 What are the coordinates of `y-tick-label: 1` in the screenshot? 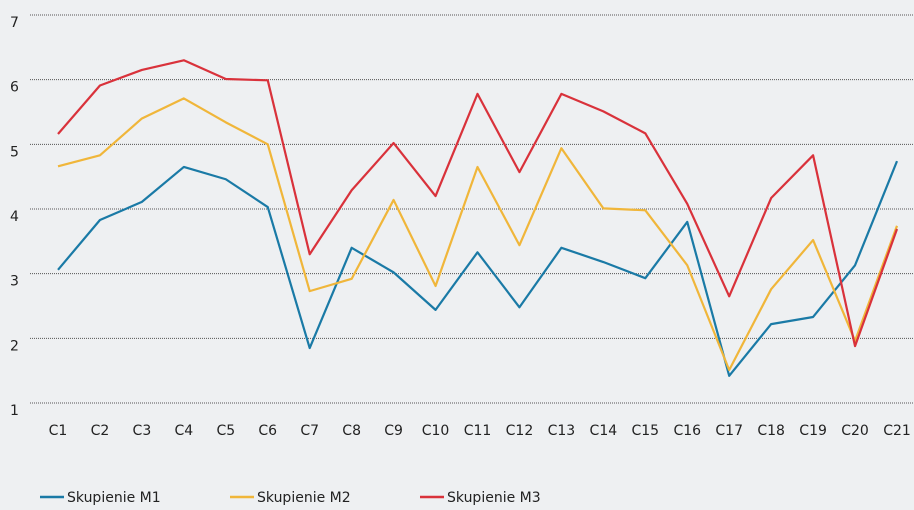 It's located at (14, 411).